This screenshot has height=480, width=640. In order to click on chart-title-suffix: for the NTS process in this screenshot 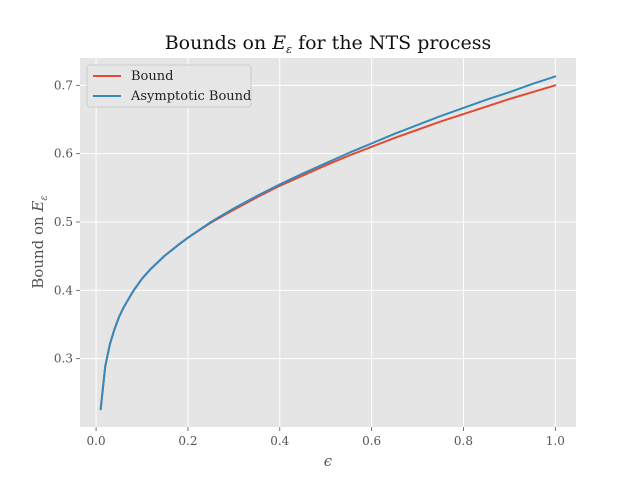, I will do `click(391, 43)`.